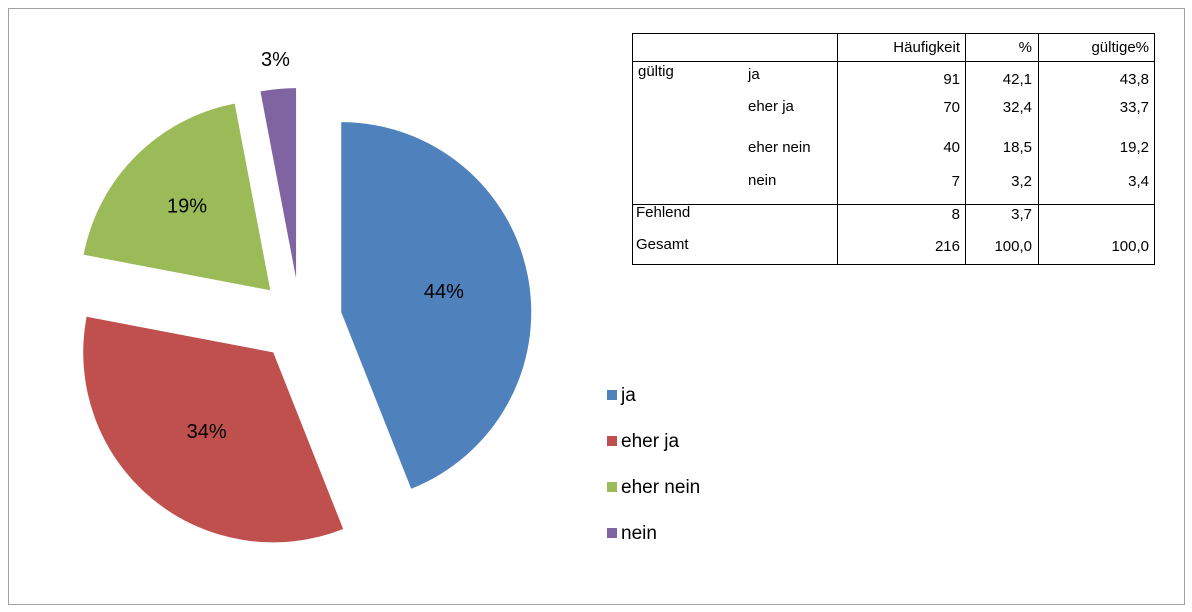  Describe the element at coordinates (771, 106) in the screenshot. I see `row-label: eher ja` at that location.